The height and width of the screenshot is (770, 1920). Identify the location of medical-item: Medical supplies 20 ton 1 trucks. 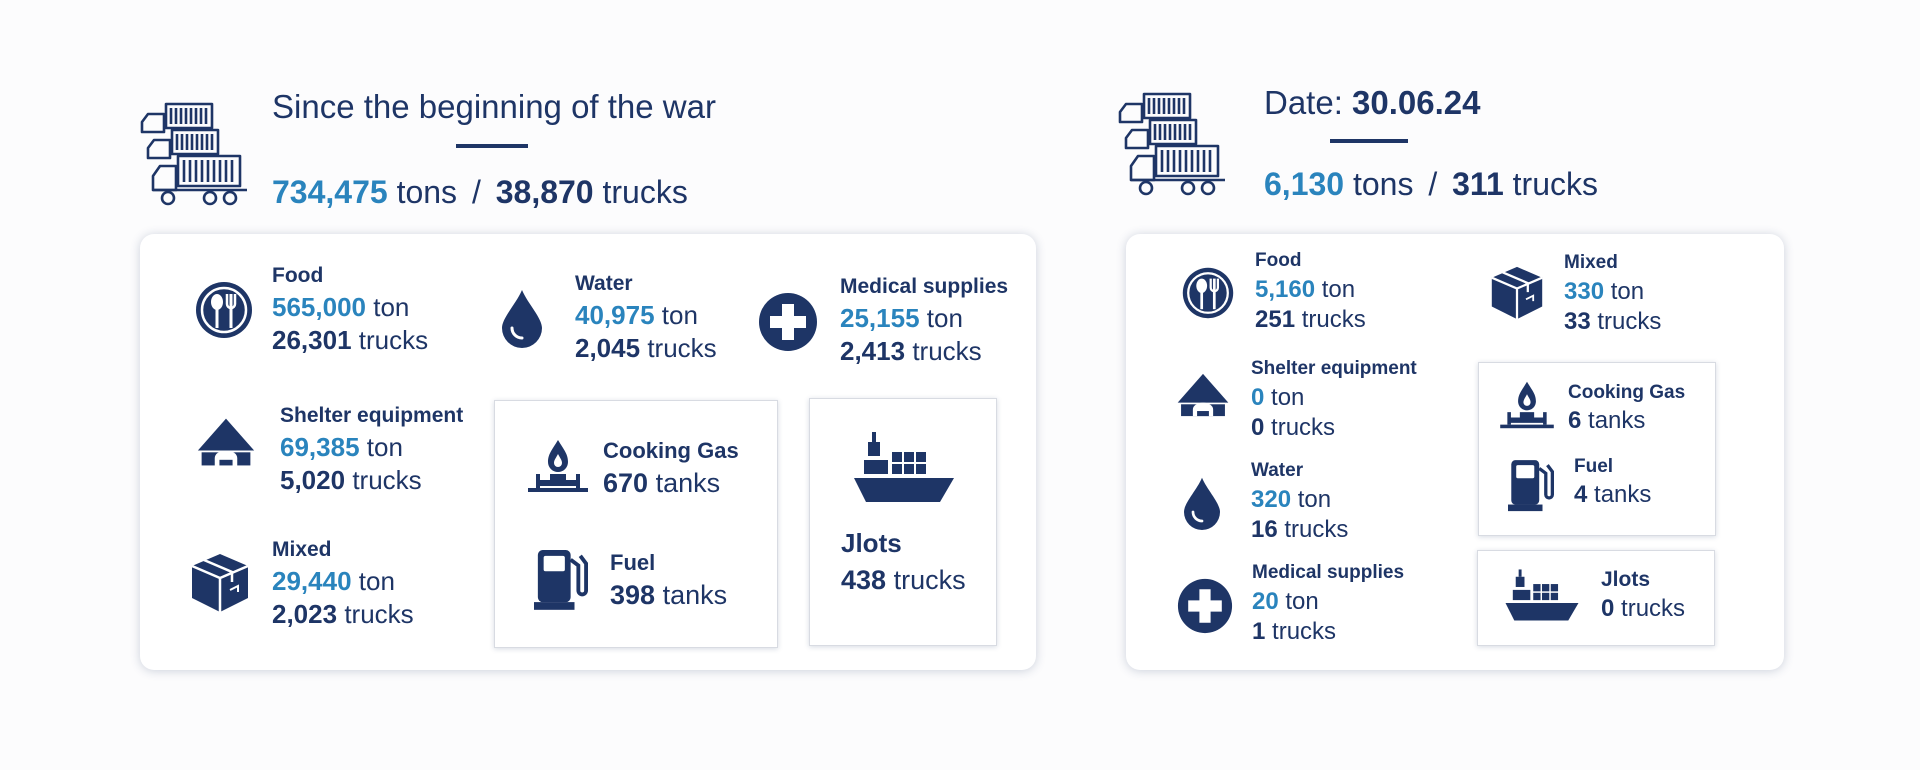
(1328, 603).